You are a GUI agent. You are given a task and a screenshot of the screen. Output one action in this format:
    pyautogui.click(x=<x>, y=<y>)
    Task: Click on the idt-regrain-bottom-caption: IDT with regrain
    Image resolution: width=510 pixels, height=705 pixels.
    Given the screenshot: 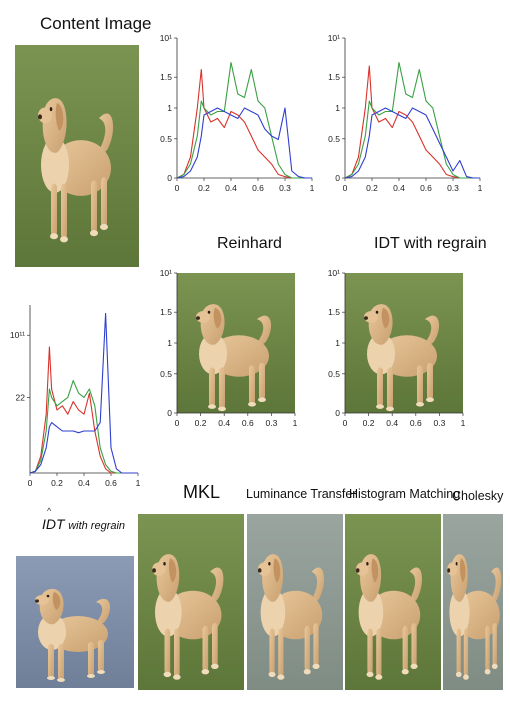 What is the action you would take?
    pyautogui.click(x=83, y=524)
    